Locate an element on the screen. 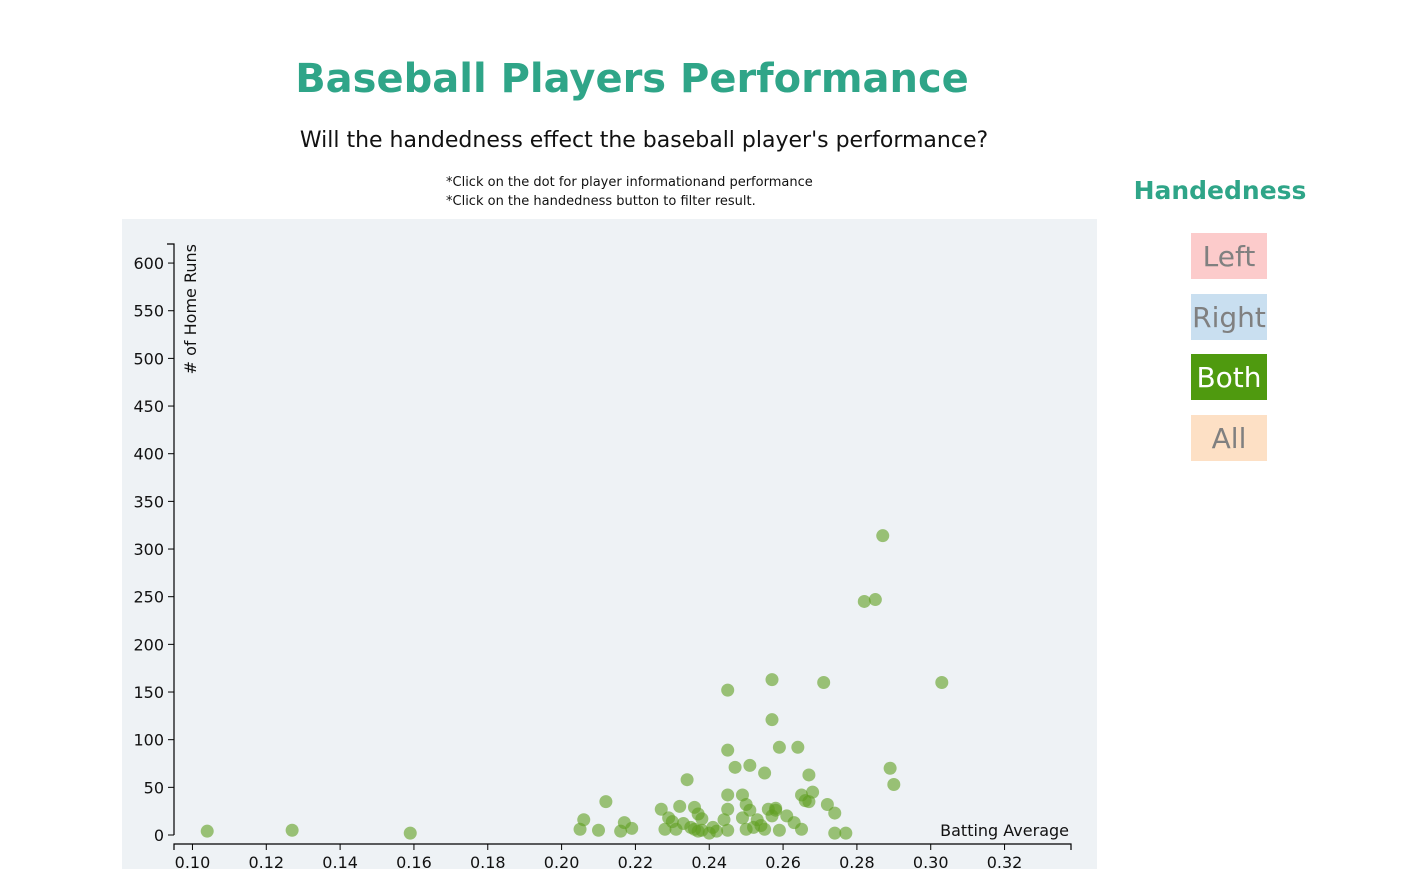 The width and height of the screenshot is (1412, 889). y-tick-label: 600 is located at coordinates (148, 263).